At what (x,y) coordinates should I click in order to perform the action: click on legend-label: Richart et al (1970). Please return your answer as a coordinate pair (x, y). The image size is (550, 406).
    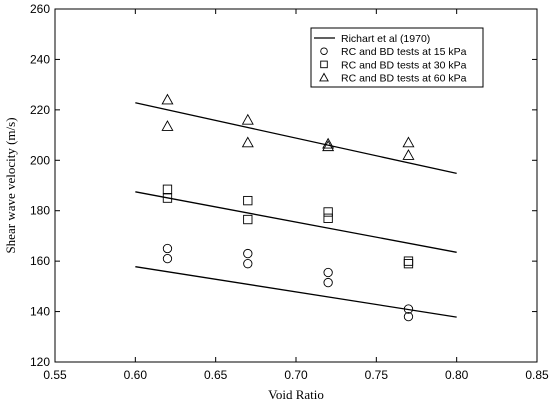
    Looking at the image, I should click on (385, 39).